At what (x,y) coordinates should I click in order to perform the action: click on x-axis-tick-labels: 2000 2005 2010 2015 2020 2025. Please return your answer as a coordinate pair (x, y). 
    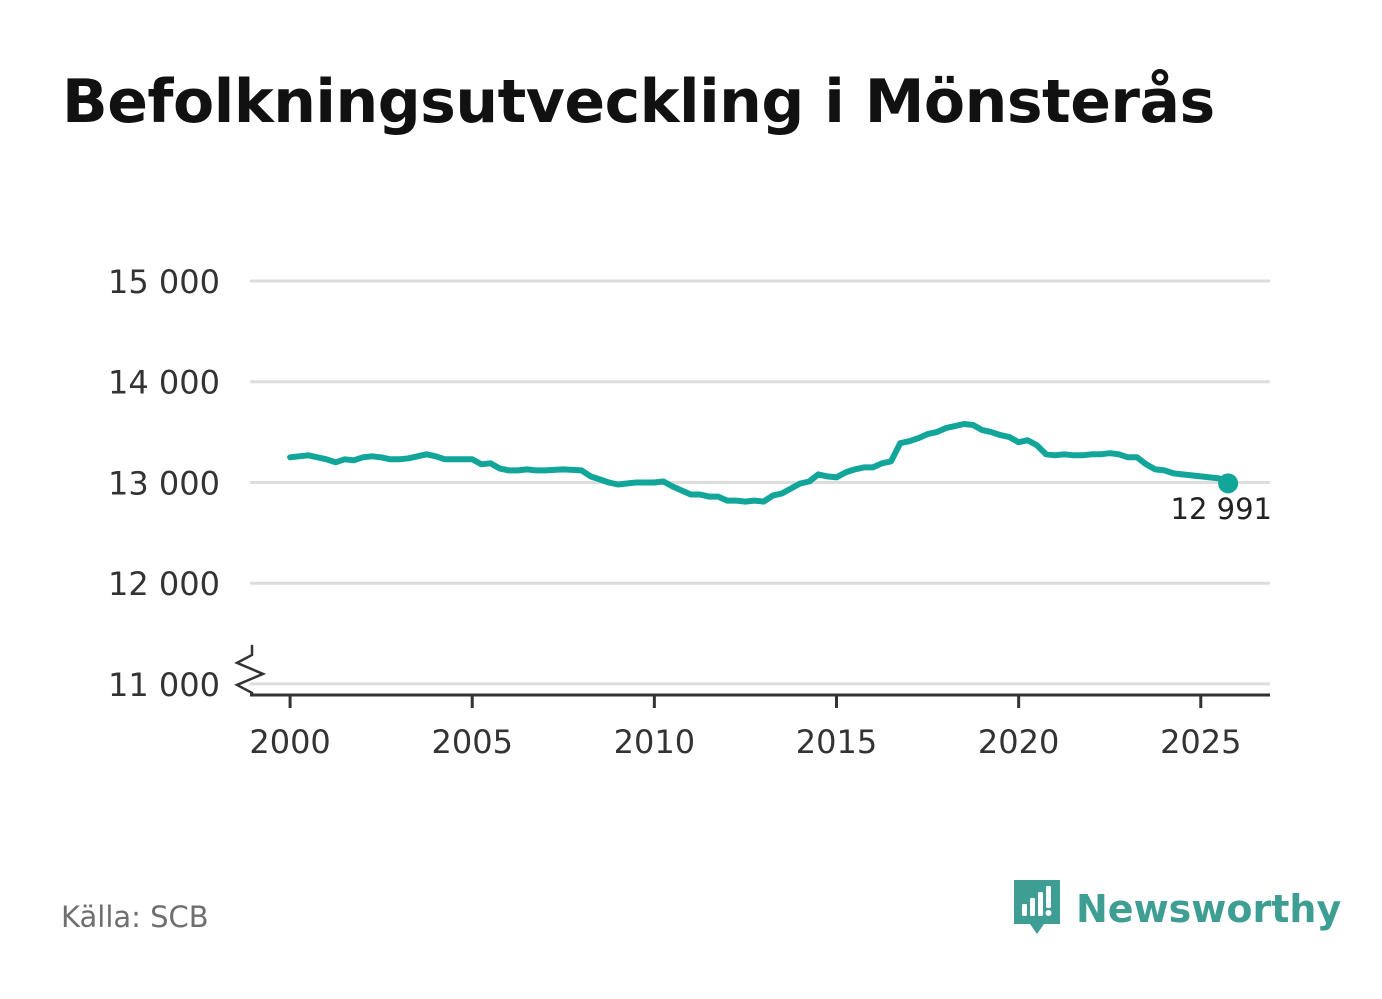
    Looking at the image, I should click on (745, 742).